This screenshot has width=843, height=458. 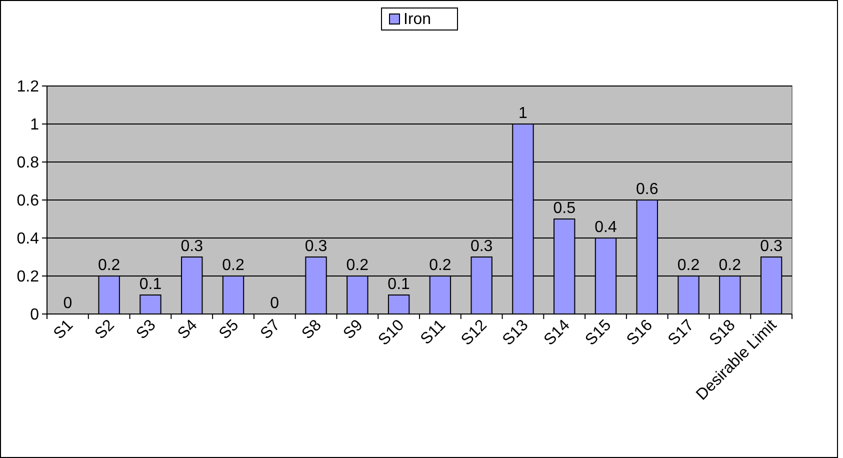 What do you see at coordinates (35, 125) in the screenshot?
I see `y-tick-label: 1` at bounding box center [35, 125].